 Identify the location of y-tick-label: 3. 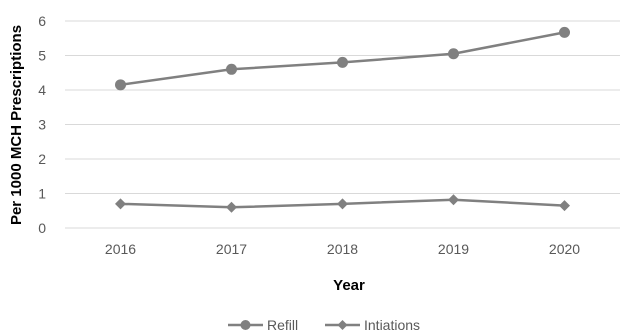
(42, 125).